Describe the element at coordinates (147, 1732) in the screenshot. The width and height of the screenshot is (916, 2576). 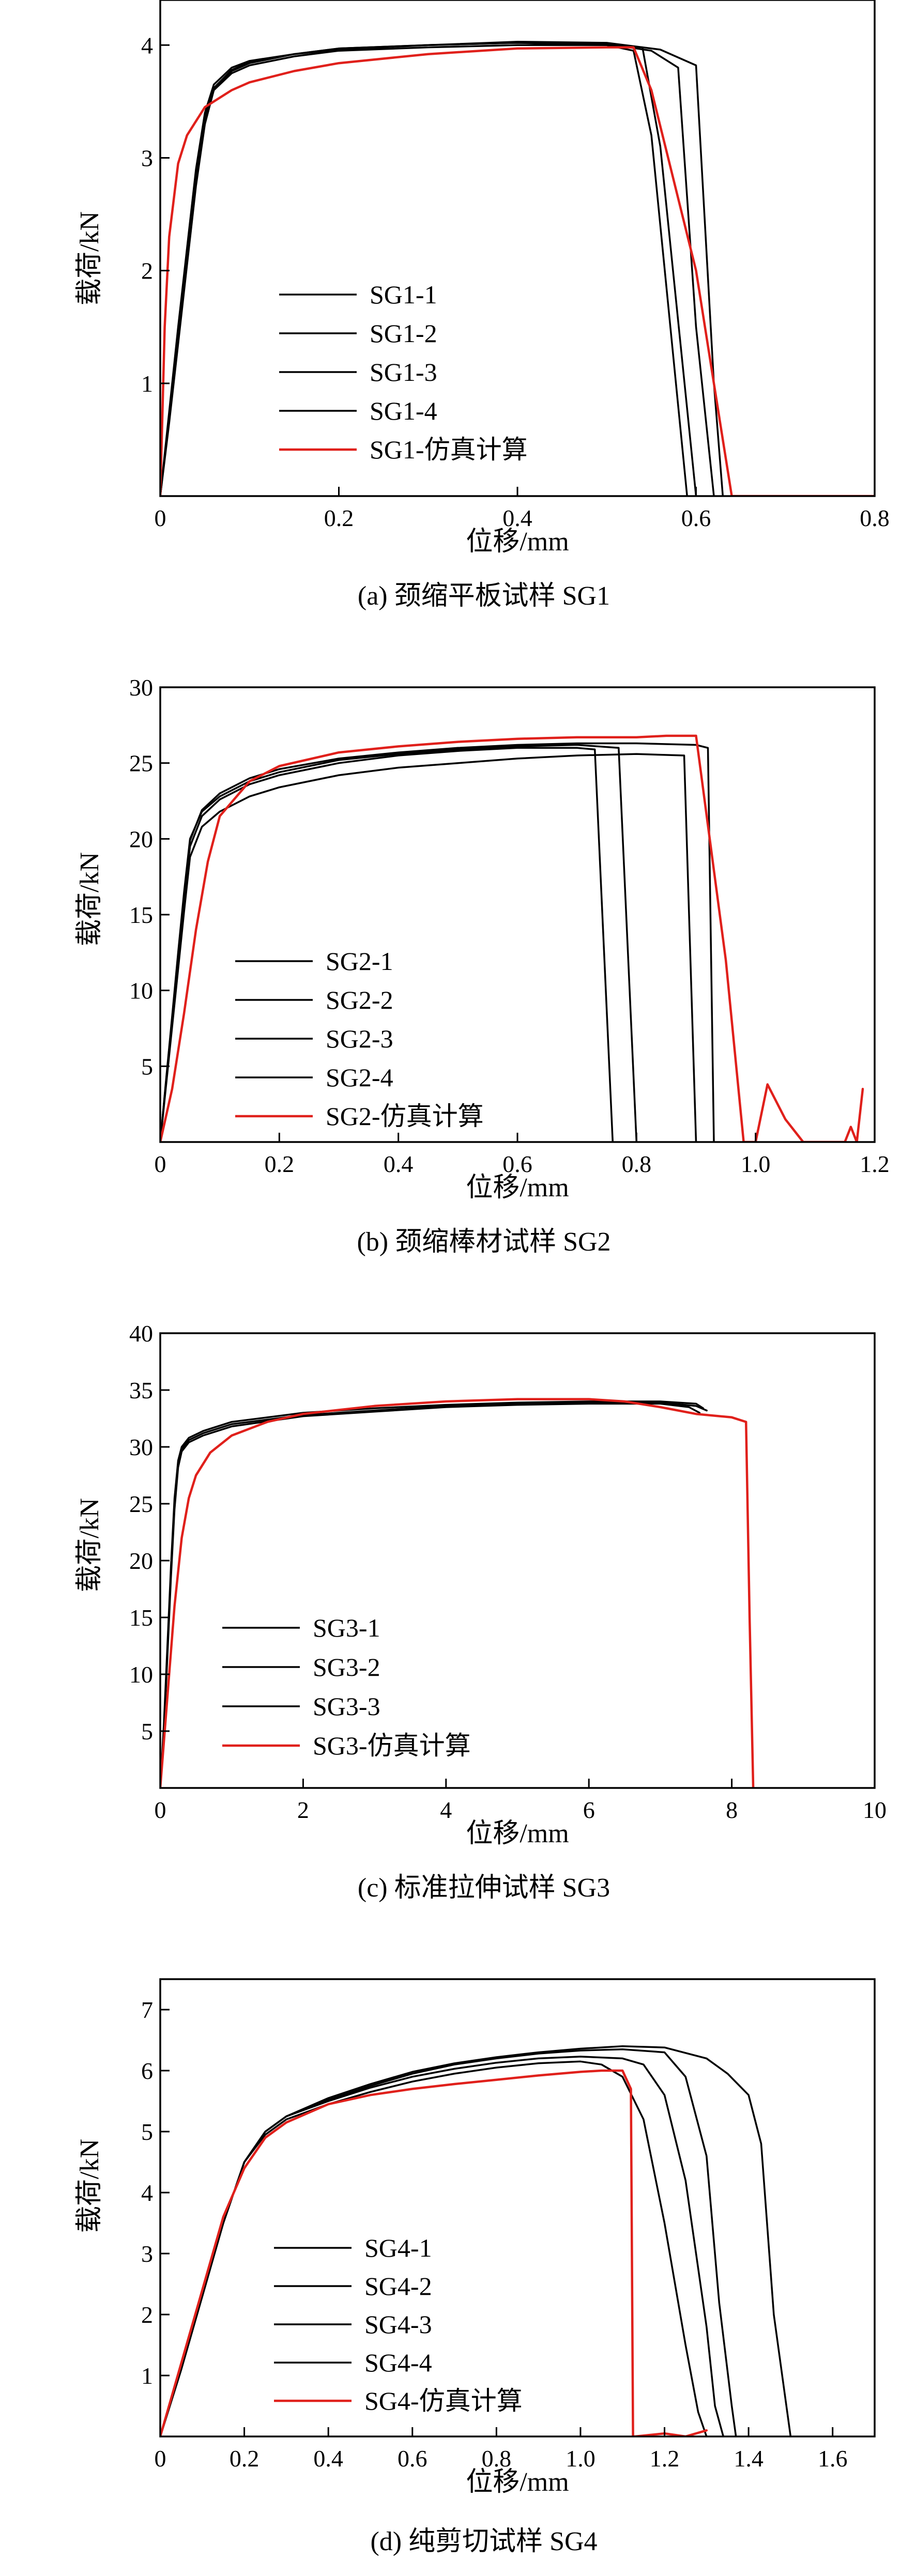
I see `panel-c-ytick-label-0: 5` at that location.